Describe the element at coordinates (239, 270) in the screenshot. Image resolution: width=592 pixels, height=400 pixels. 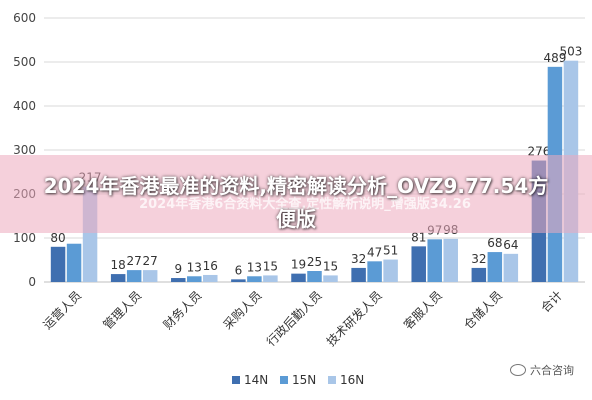
I see `data-label: 6` at that location.